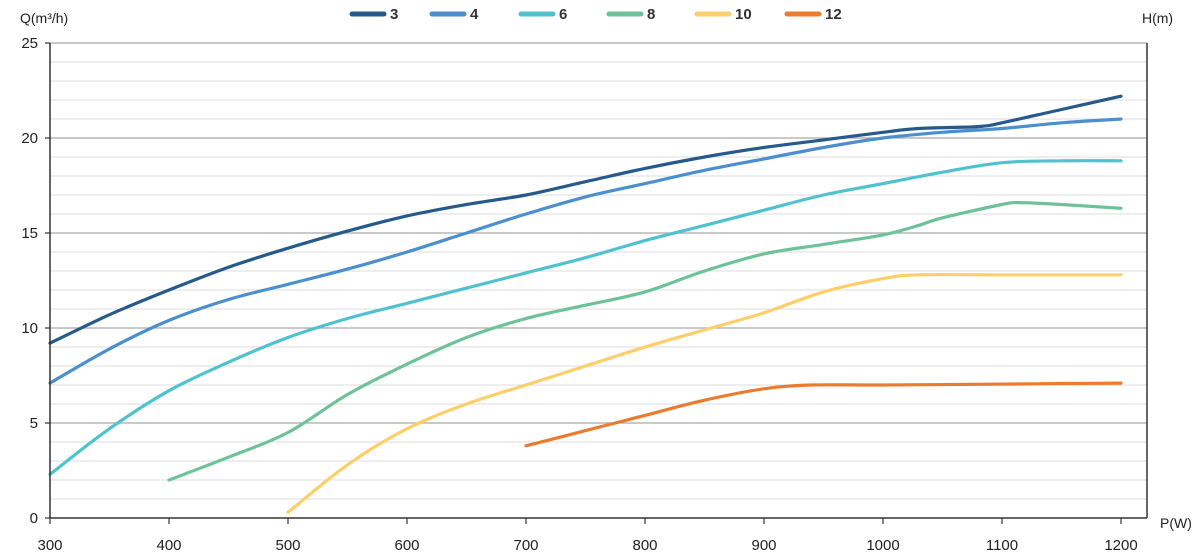 This screenshot has width=1202, height=556. Describe the element at coordinates (1002, 545) in the screenshot. I see `x-tick-label: 1100` at that location.